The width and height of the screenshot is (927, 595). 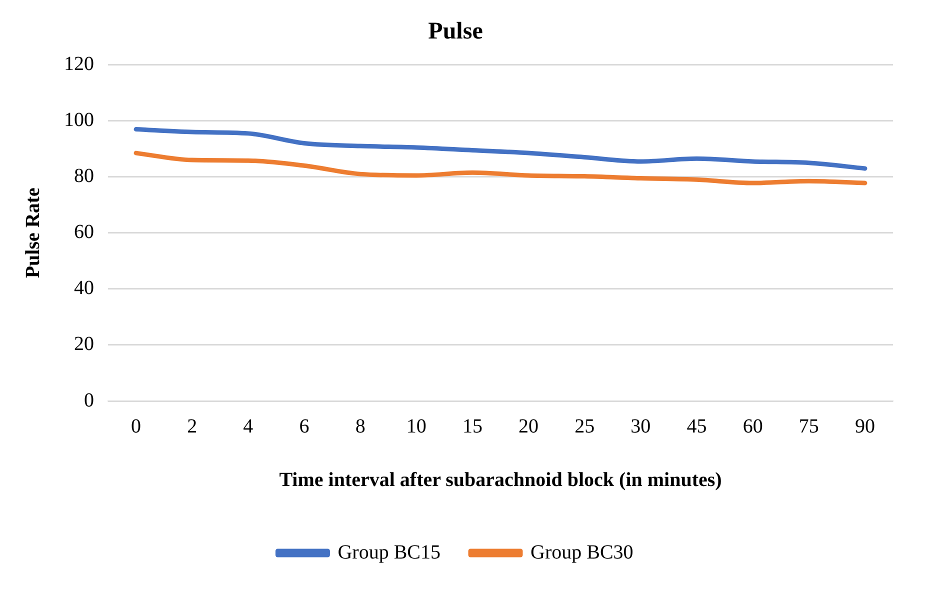 I want to click on x-tick-label: 6, so click(x=304, y=426).